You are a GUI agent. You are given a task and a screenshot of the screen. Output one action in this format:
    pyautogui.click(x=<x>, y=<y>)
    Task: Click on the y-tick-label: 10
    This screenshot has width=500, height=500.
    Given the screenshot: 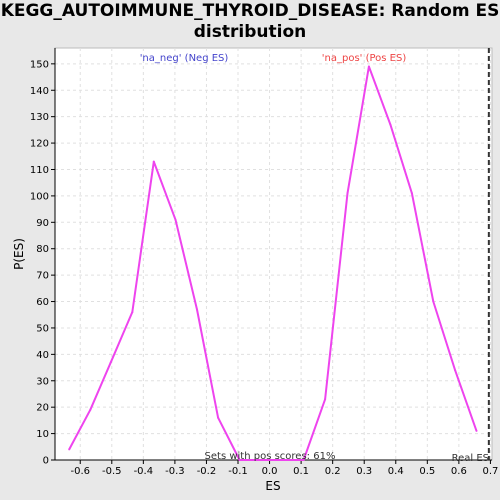 What is the action you would take?
    pyautogui.click(x=42, y=434)
    